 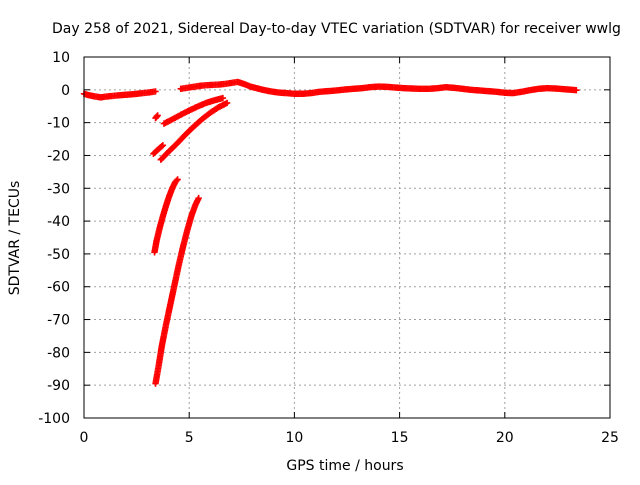 I want to click on x-tick-label: 20, so click(x=505, y=438).